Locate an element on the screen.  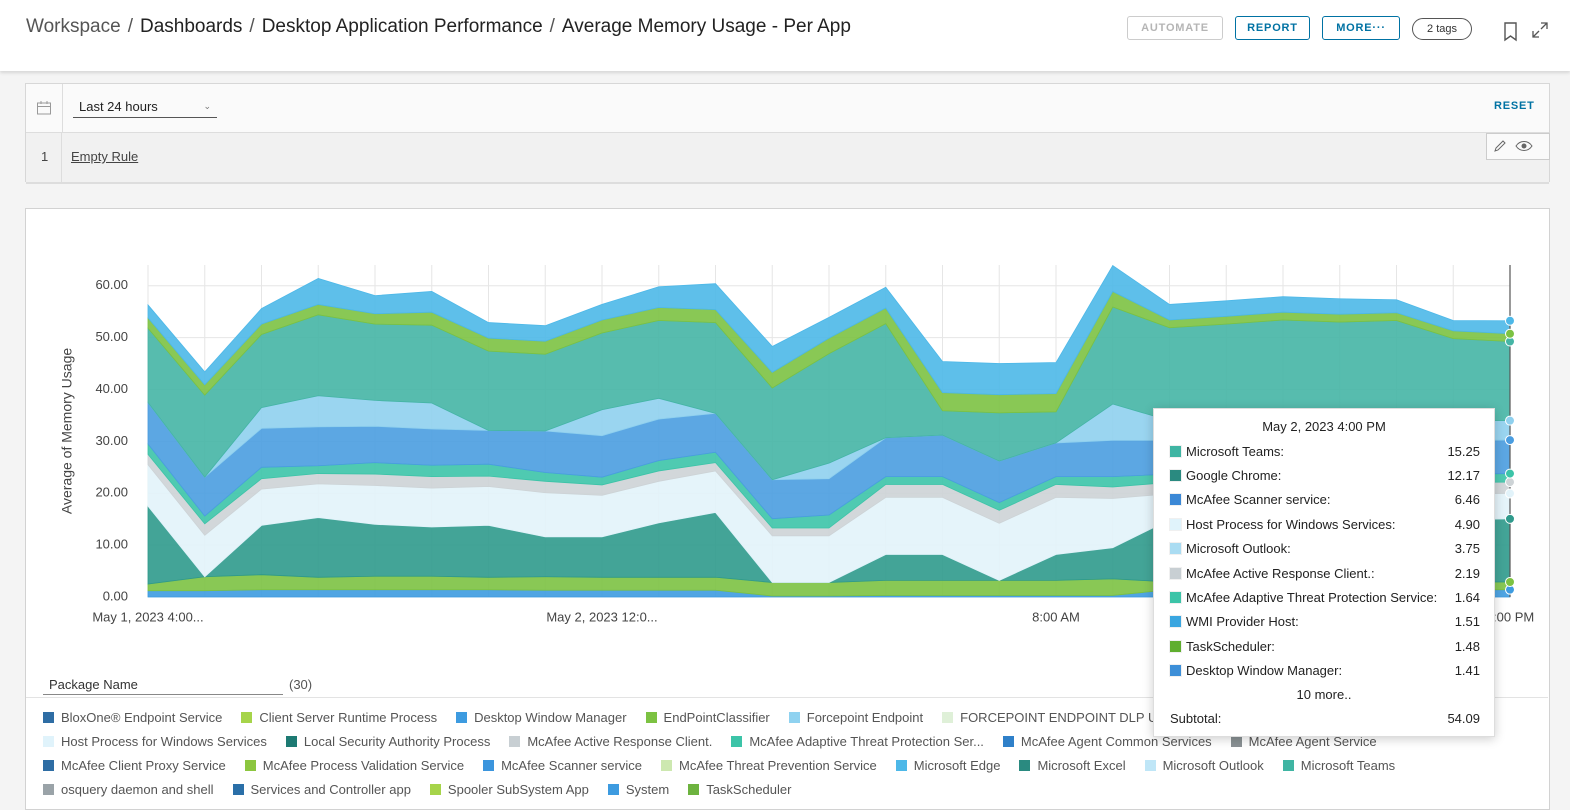
package-count: (30) is located at coordinates (301, 684).